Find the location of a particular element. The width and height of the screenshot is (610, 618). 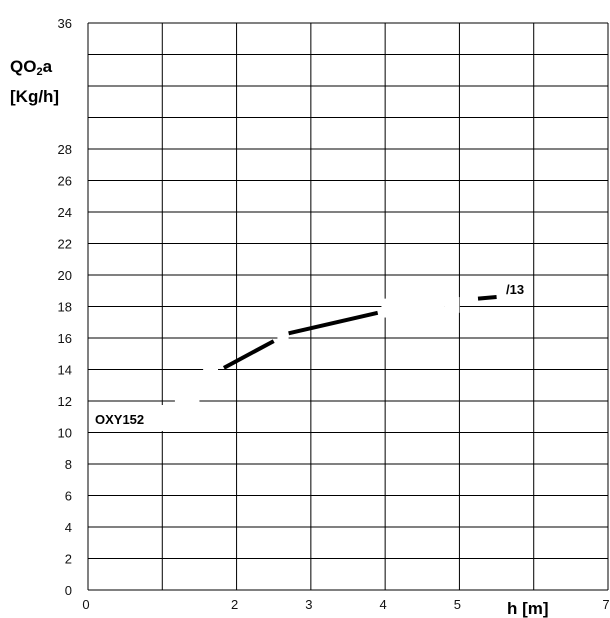

y-axis-title-main: QO is located at coordinates (23, 66).